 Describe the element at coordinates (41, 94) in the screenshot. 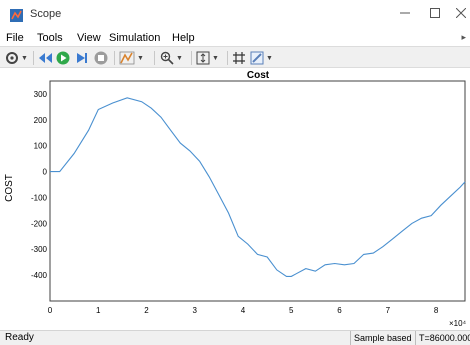

I see `y-tick-label: 300` at that location.